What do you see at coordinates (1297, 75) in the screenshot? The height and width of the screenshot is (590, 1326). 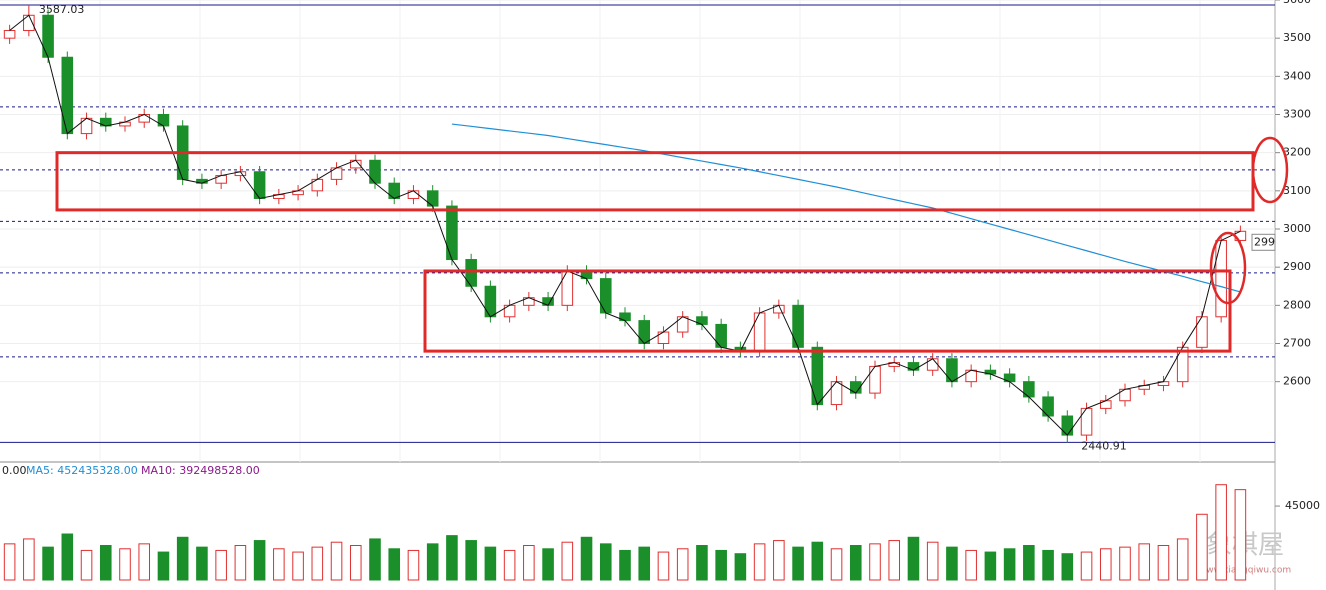 I see `y-tick-label: 3400` at bounding box center [1297, 75].